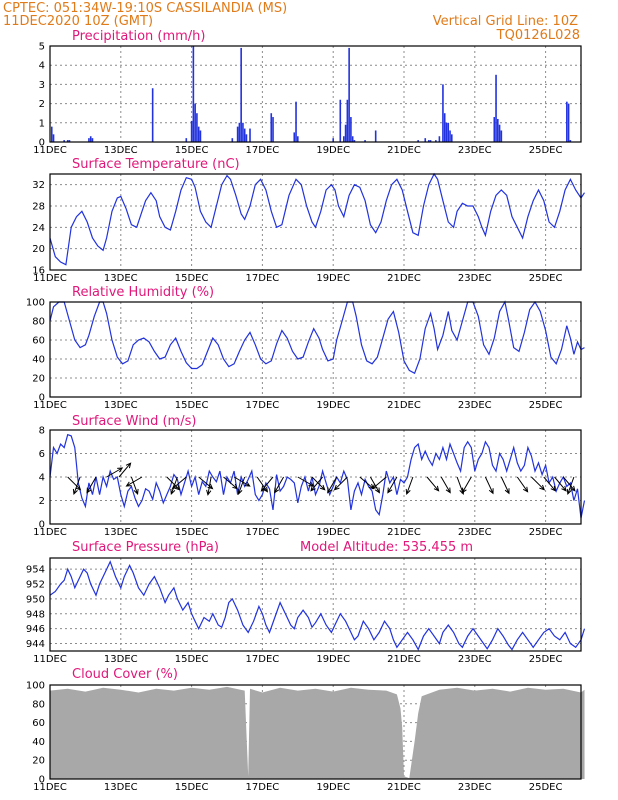 The width and height of the screenshot is (618, 800). What do you see at coordinates (38, 341) in the screenshot?
I see `humidity-ytick-label: 60` at bounding box center [38, 341].